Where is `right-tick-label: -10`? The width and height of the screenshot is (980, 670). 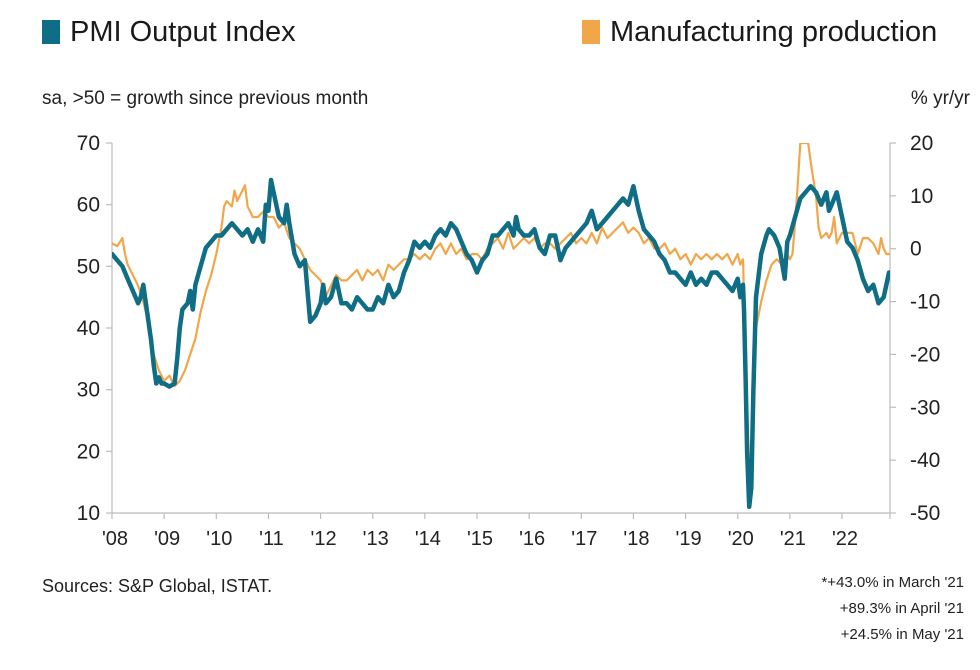 right-tick-label: -10 is located at coordinates (925, 302).